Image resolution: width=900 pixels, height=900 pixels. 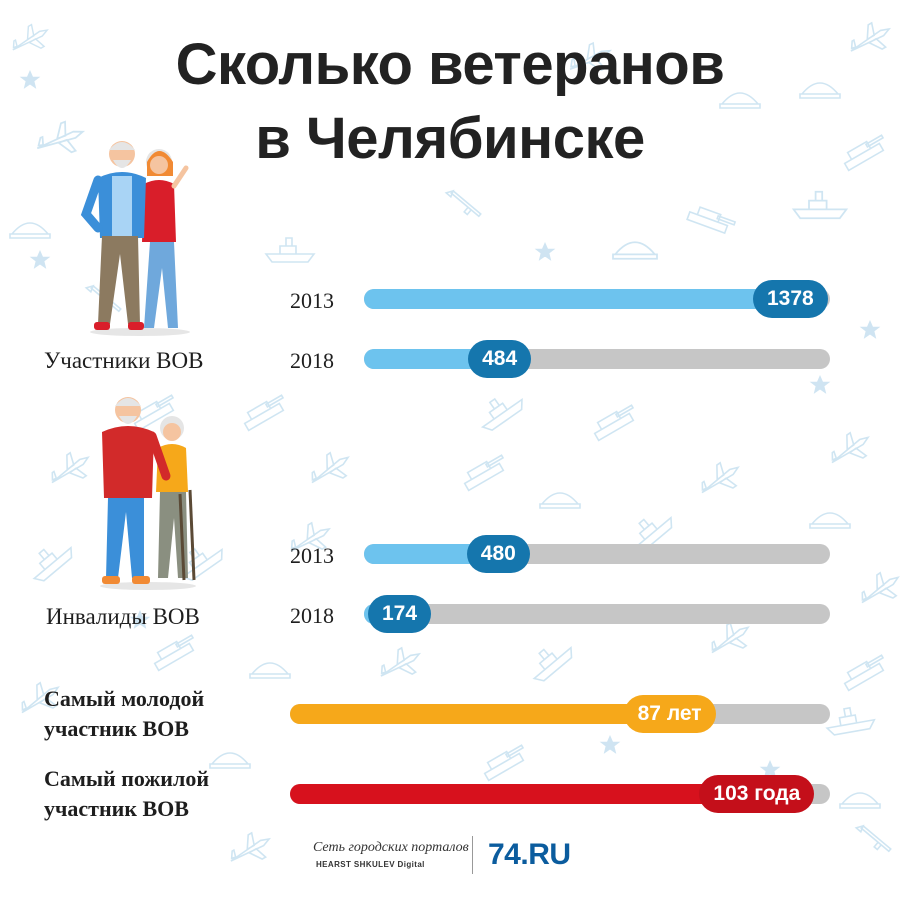 I want to click on bar-track: 103 года, so click(x=560, y=794).